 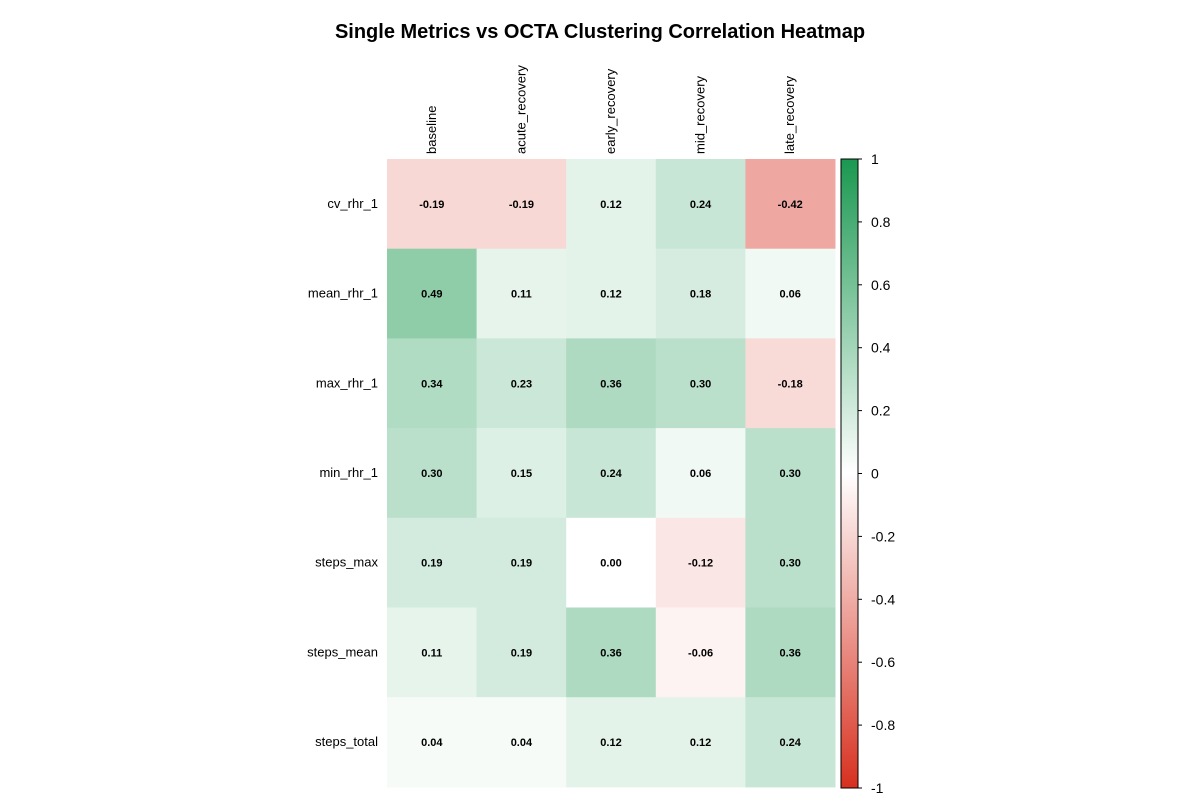 I want to click on cell-value-mean_rhr_1-late_recovery: 0.06, so click(x=789, y=295).